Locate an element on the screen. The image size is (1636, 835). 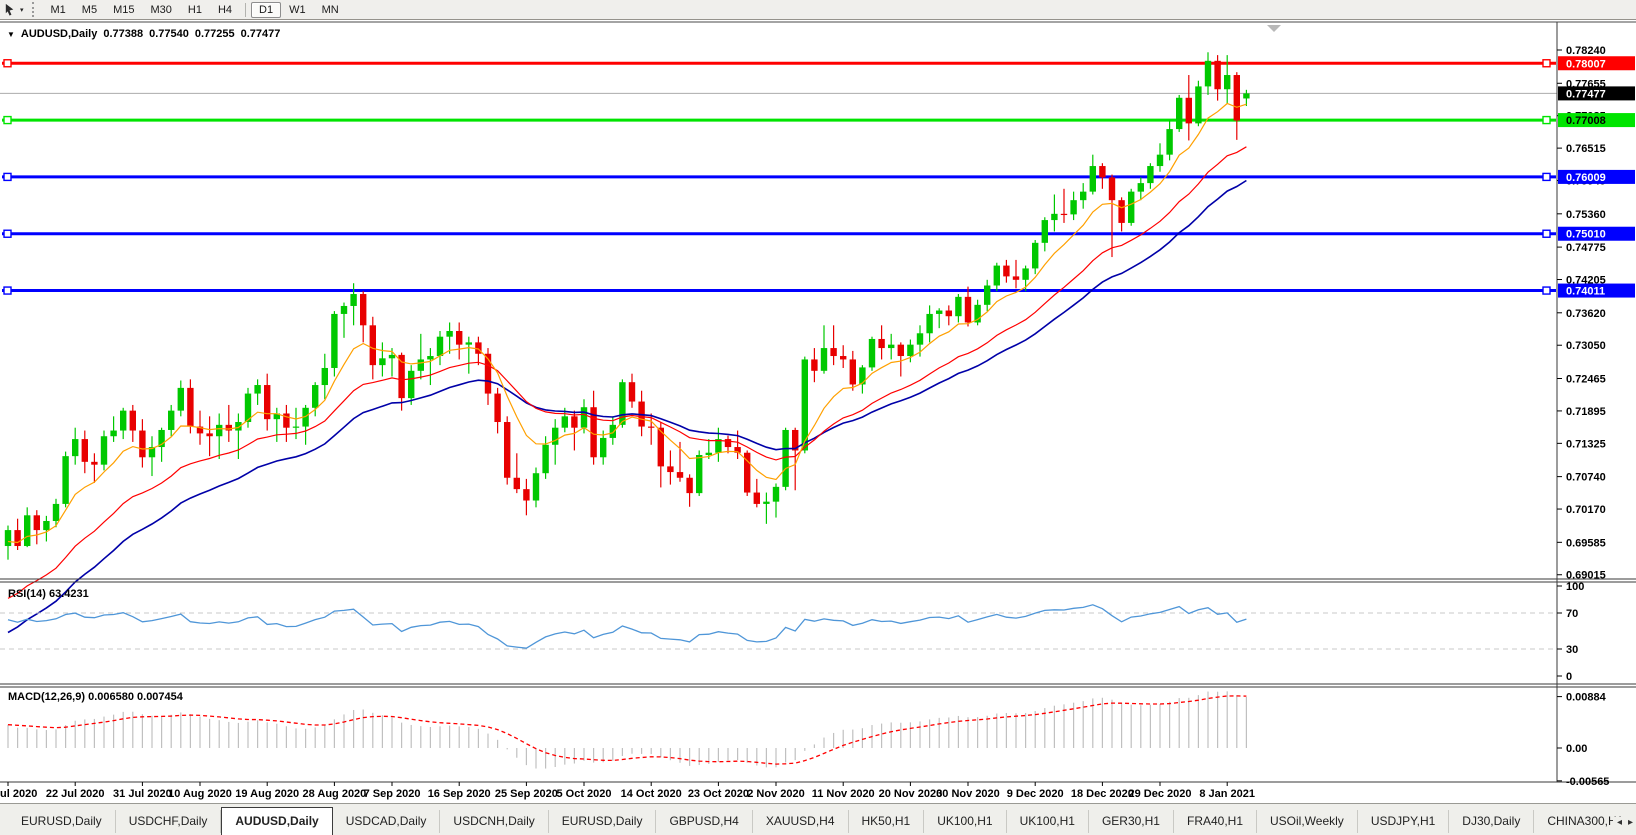
timeframe-button-w1: W1 is located at coordinates (297, 9).